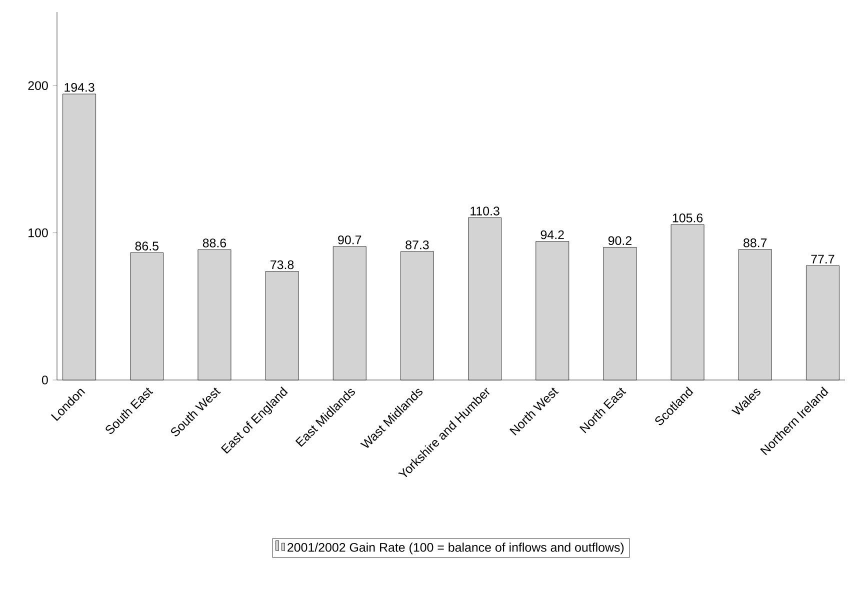 The height and width of the screenshot is (604, 856). Describe the element at coordinates (485, 211) in the screenshot. I see `data-label: 110.3` at that location.